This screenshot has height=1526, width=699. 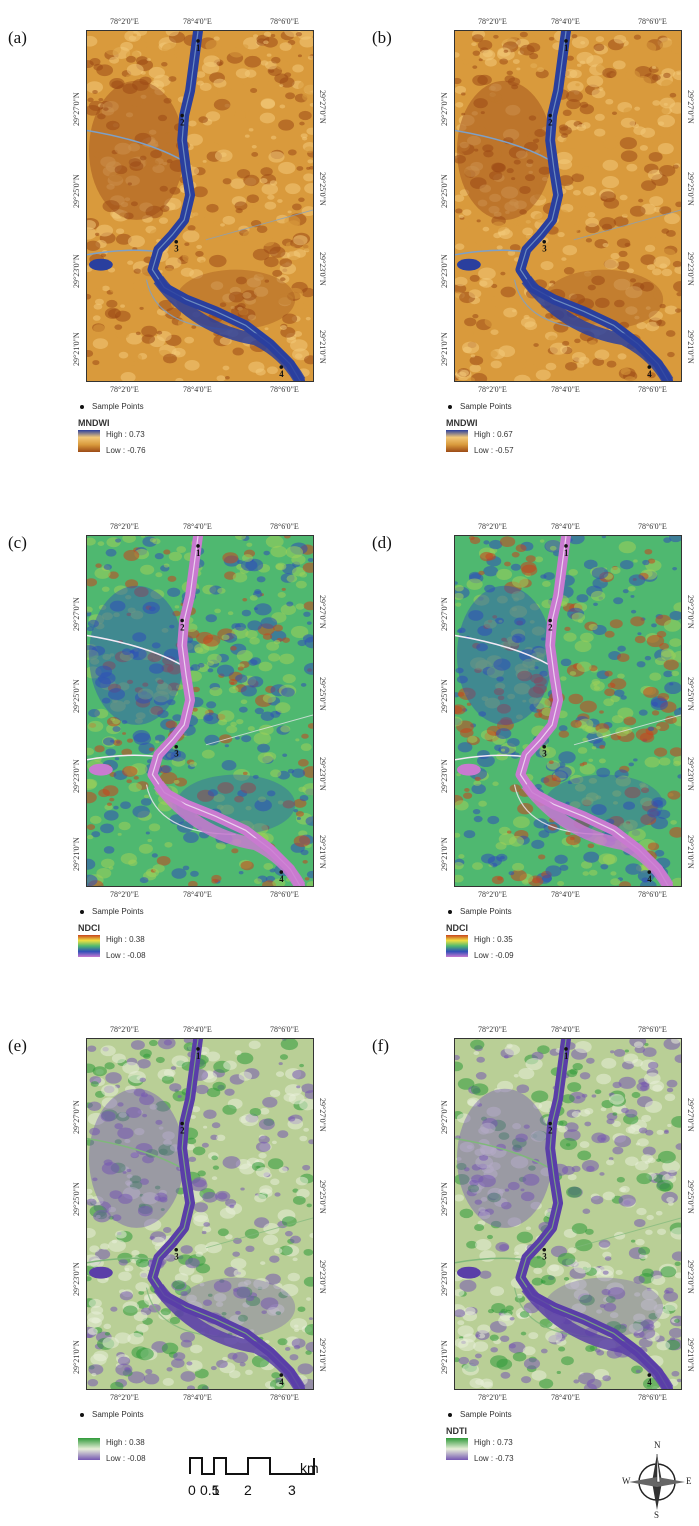 What do you see at coordinates (493, 939) in the screenshot?
I see `legend-high: High : 0.35` at bounding box center [493, 939].